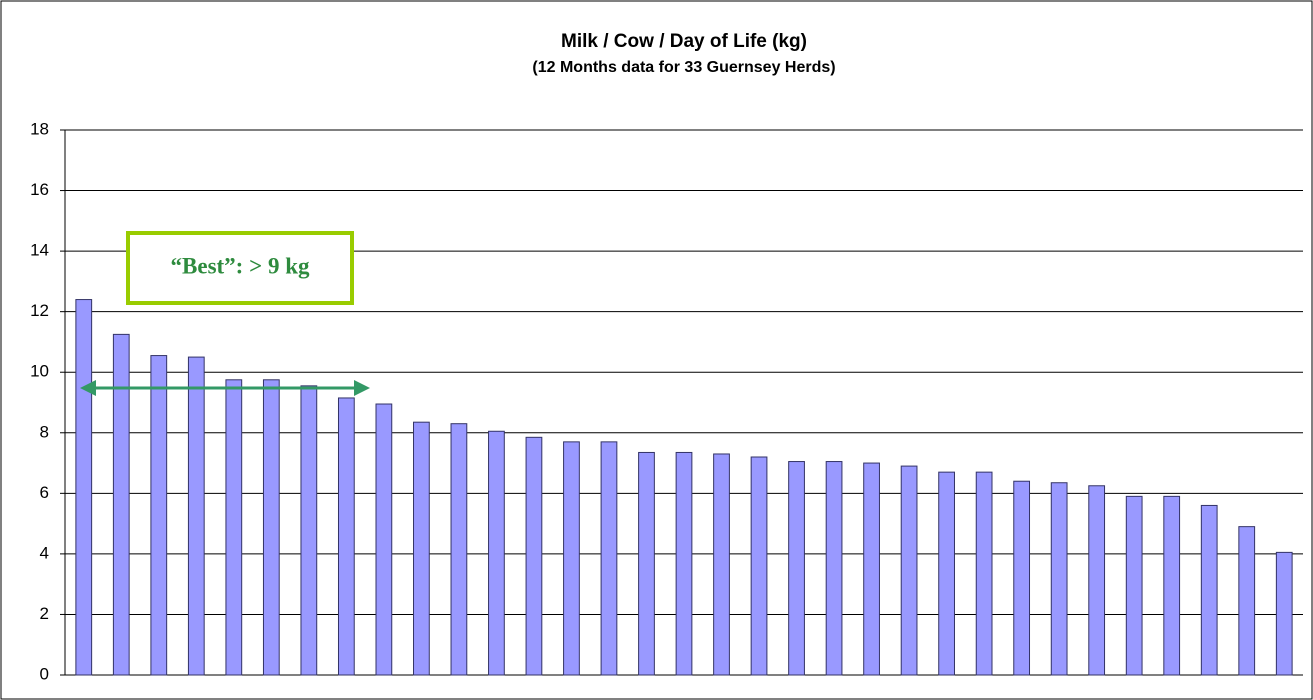 Image resolution: width=1313 pixels, height=700 pixels. What do you see at coordinates (39, 128) in the screenshot?
I see `y-tick-label: 18` at bounding box center [39, 128].